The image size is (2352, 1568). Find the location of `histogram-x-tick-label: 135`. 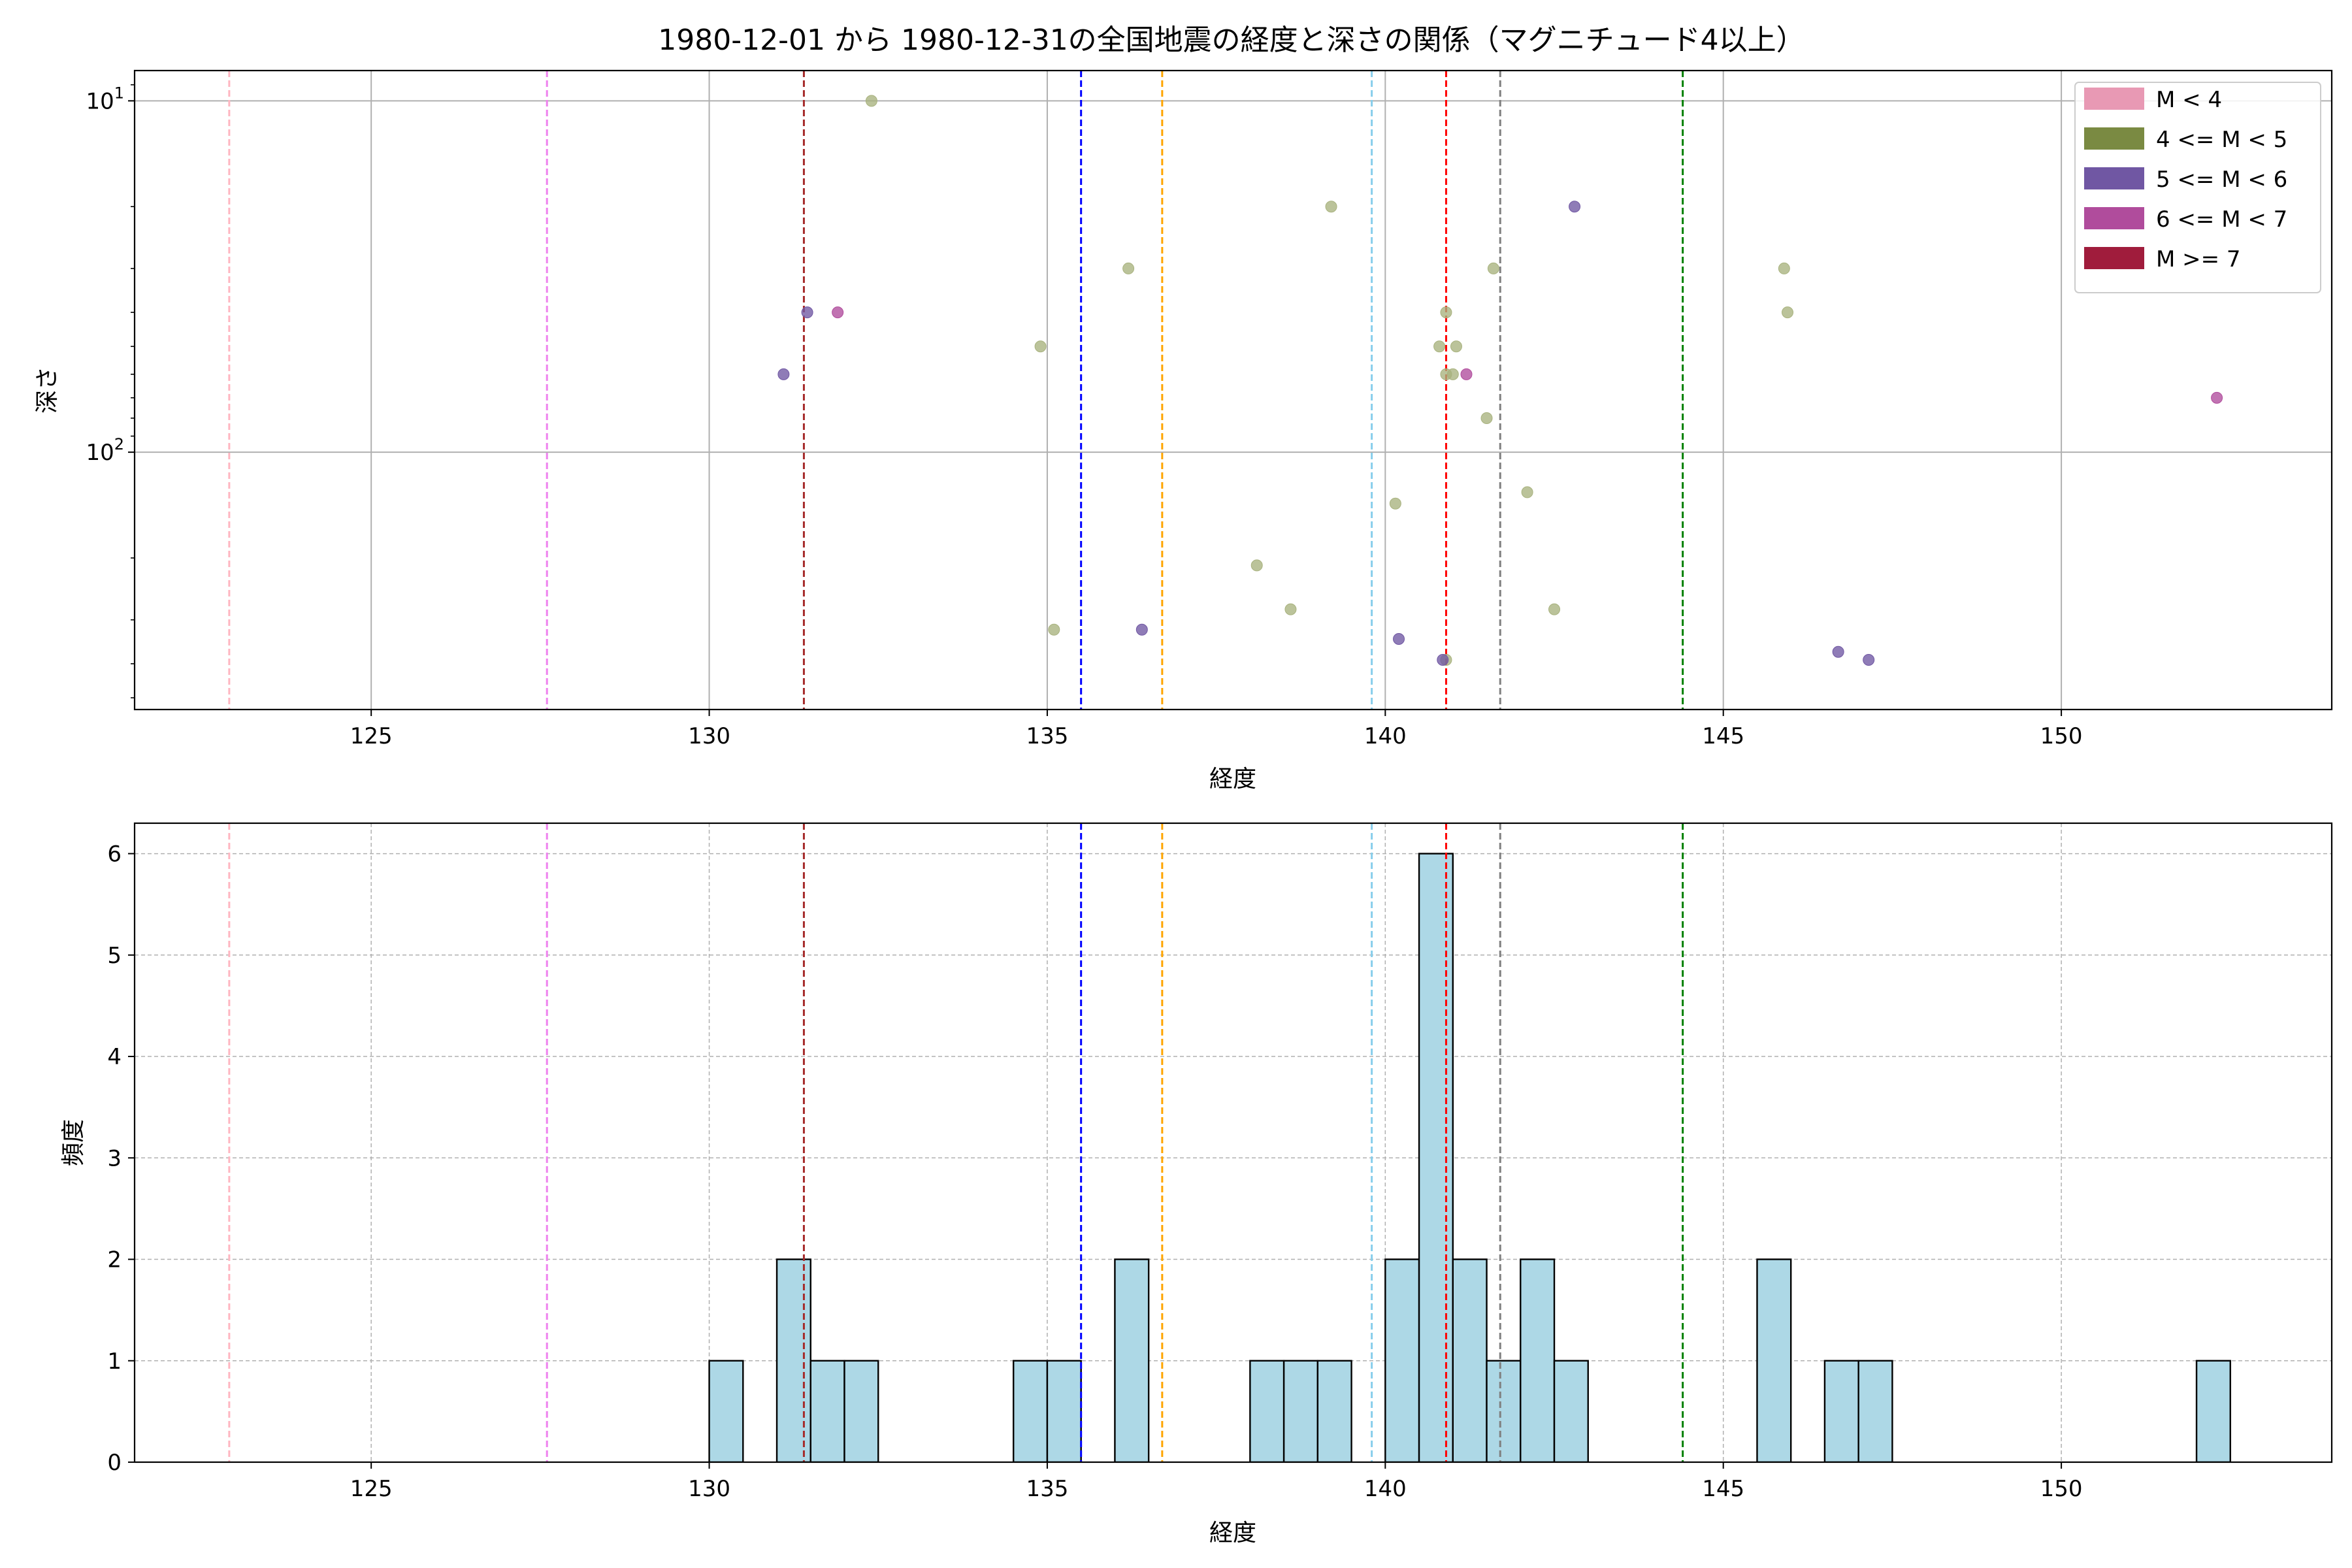

histogram-x-tick-label: 135 is located at coordinates (1047, 1489).